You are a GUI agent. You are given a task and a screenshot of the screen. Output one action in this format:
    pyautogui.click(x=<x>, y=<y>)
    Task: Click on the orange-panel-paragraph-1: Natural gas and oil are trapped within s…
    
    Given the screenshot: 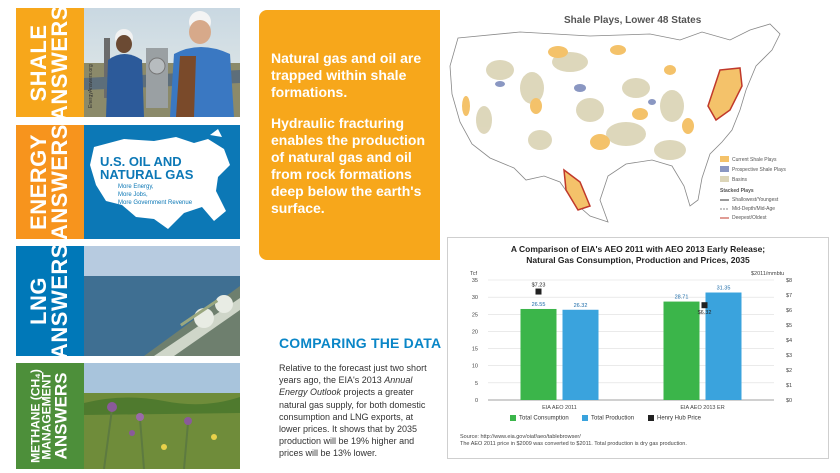 What is the action you would take?
    pyautogui.click(x=346, y=75)
    